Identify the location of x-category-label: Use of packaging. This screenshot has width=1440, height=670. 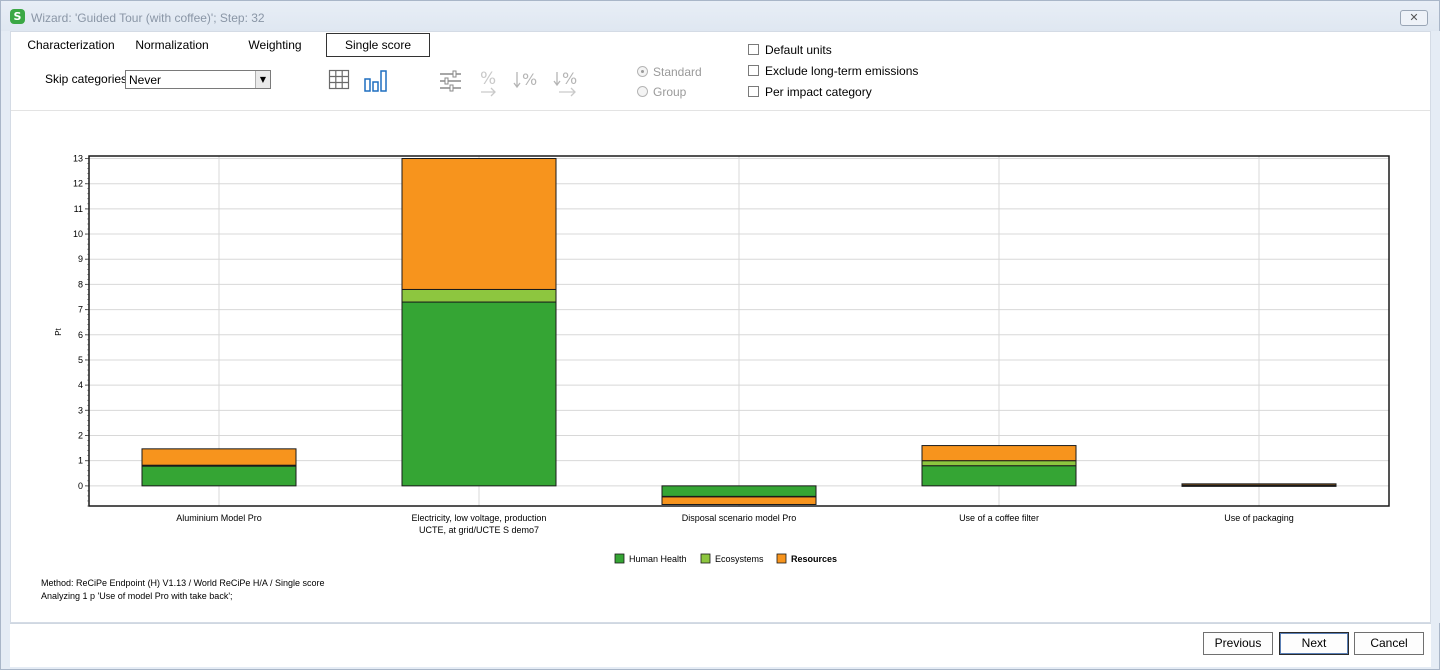
(1259, 518).